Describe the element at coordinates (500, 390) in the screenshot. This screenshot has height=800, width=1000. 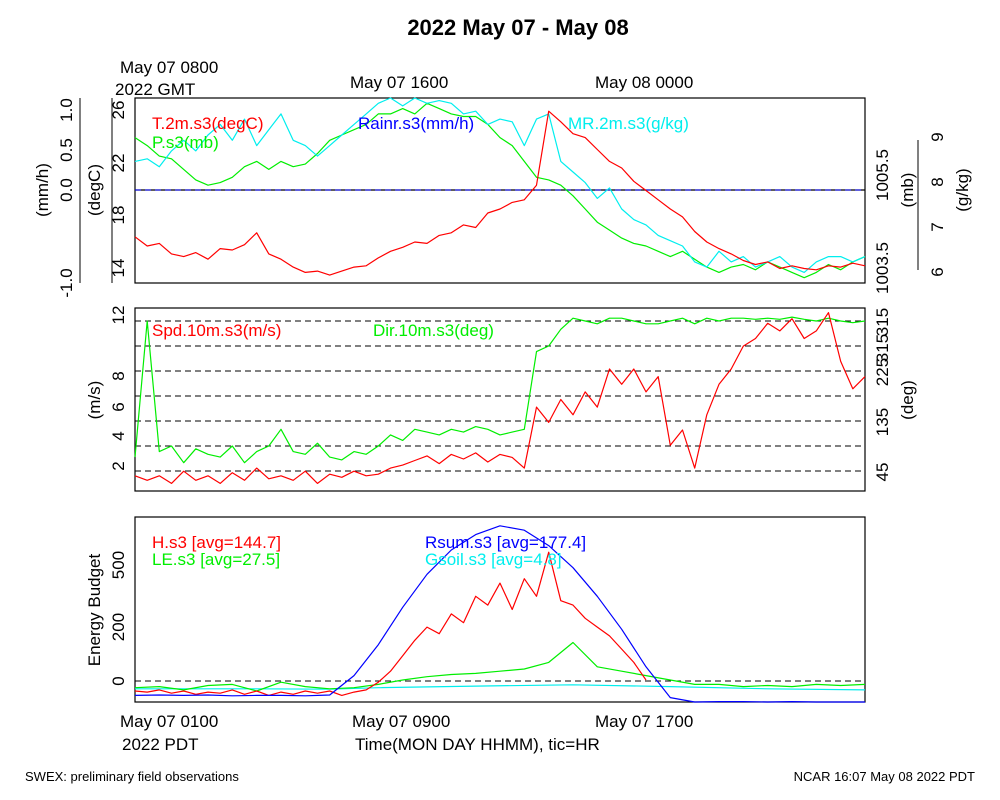
I see `series-line-wind-direction` at that location.